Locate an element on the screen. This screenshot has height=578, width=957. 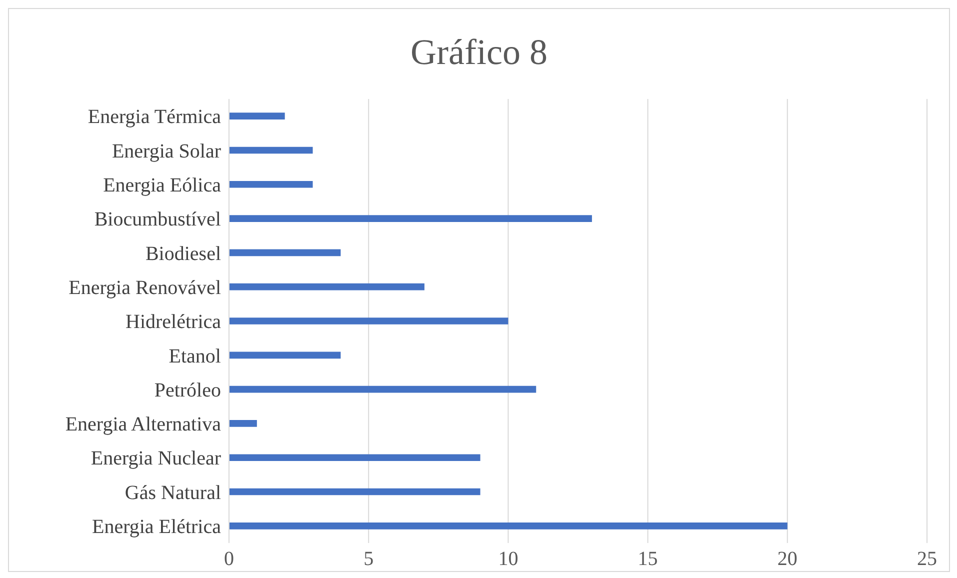
y-tick-label: Energia Renovável is located at coordinates (145, 287).